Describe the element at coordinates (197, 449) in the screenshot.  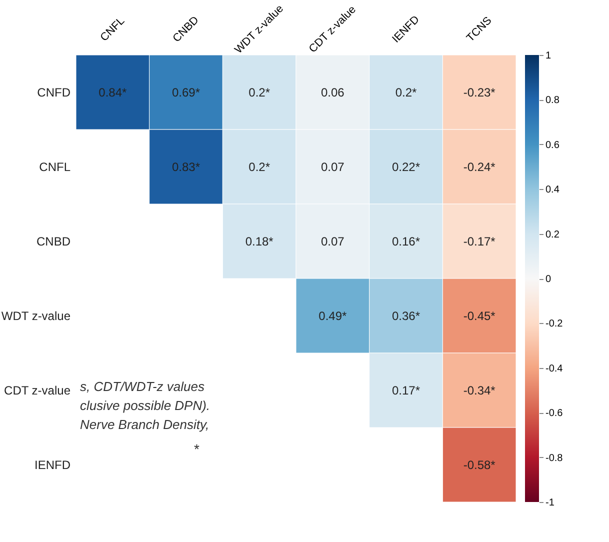
I see `annotation: *` at that location.